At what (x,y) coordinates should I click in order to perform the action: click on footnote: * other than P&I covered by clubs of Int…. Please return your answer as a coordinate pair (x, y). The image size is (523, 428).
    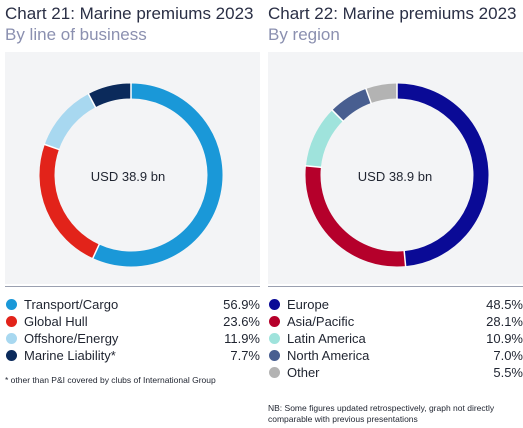
    Looking at the image, I should click on (110, 380).